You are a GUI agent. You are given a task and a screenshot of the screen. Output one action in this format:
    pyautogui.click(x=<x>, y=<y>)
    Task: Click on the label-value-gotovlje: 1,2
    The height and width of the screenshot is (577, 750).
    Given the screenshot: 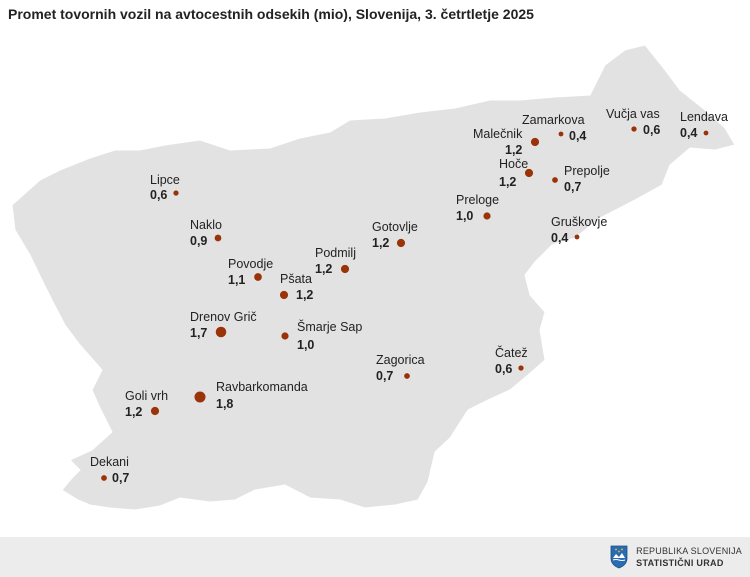 What is the action you would take?
    pyautogui.click(x=380, y=243)
    